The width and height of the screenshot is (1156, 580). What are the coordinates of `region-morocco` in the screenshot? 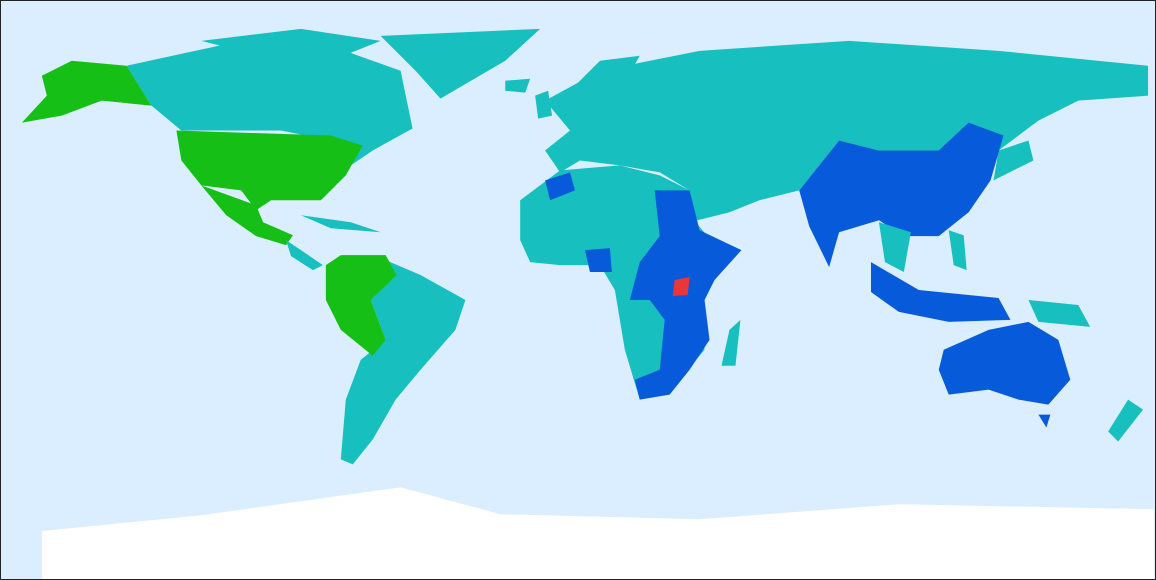 It's located at (560, 186).